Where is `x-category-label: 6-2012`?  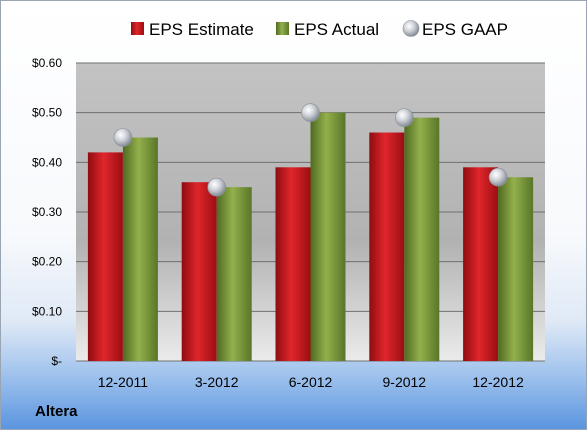
x-category-label: 6-2012 is located at coordinates (311, 382).